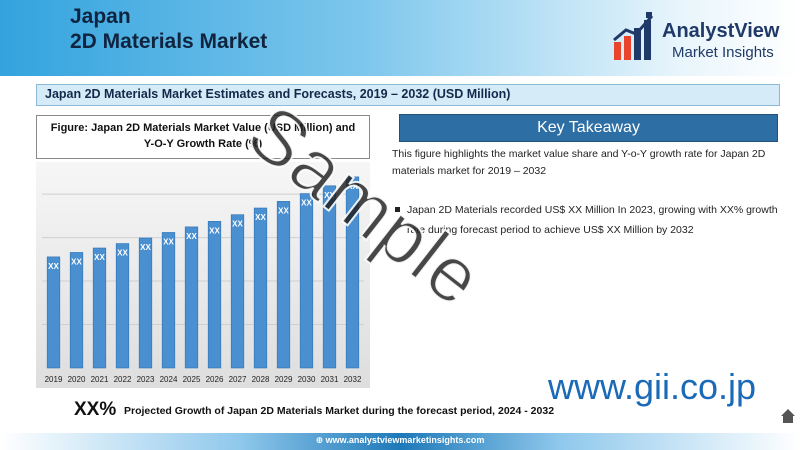  What do you see at coordinates (260, 217) in the screenshot?
I see `data-label-2028: XX` at bounding box center [260, 217].